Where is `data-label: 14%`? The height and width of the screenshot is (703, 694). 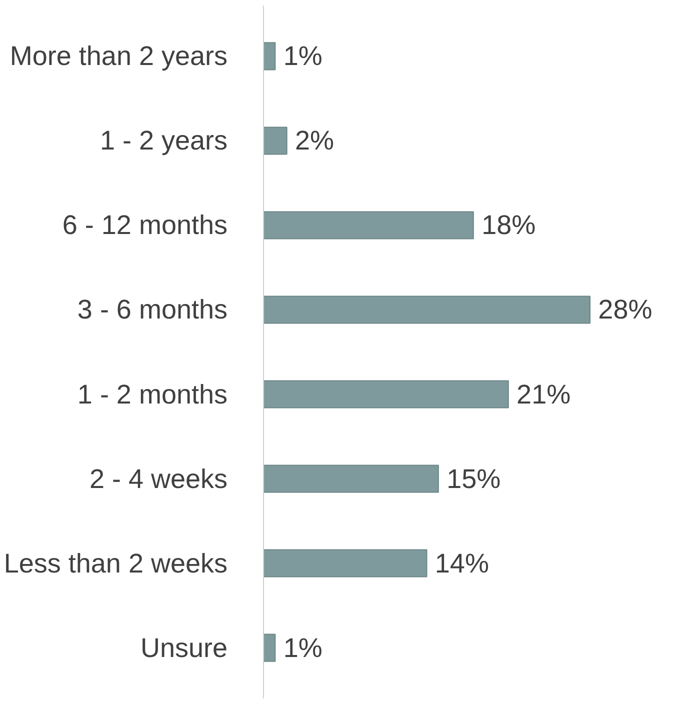
data-label: 14% is located at coordinates (461, 563).